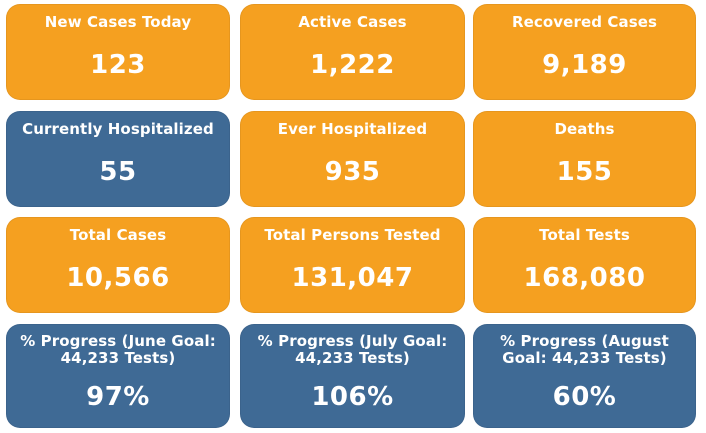  Describe the element at coordinates (118, 397) in the screenshot. I see `tile-value: 97%` at that location.